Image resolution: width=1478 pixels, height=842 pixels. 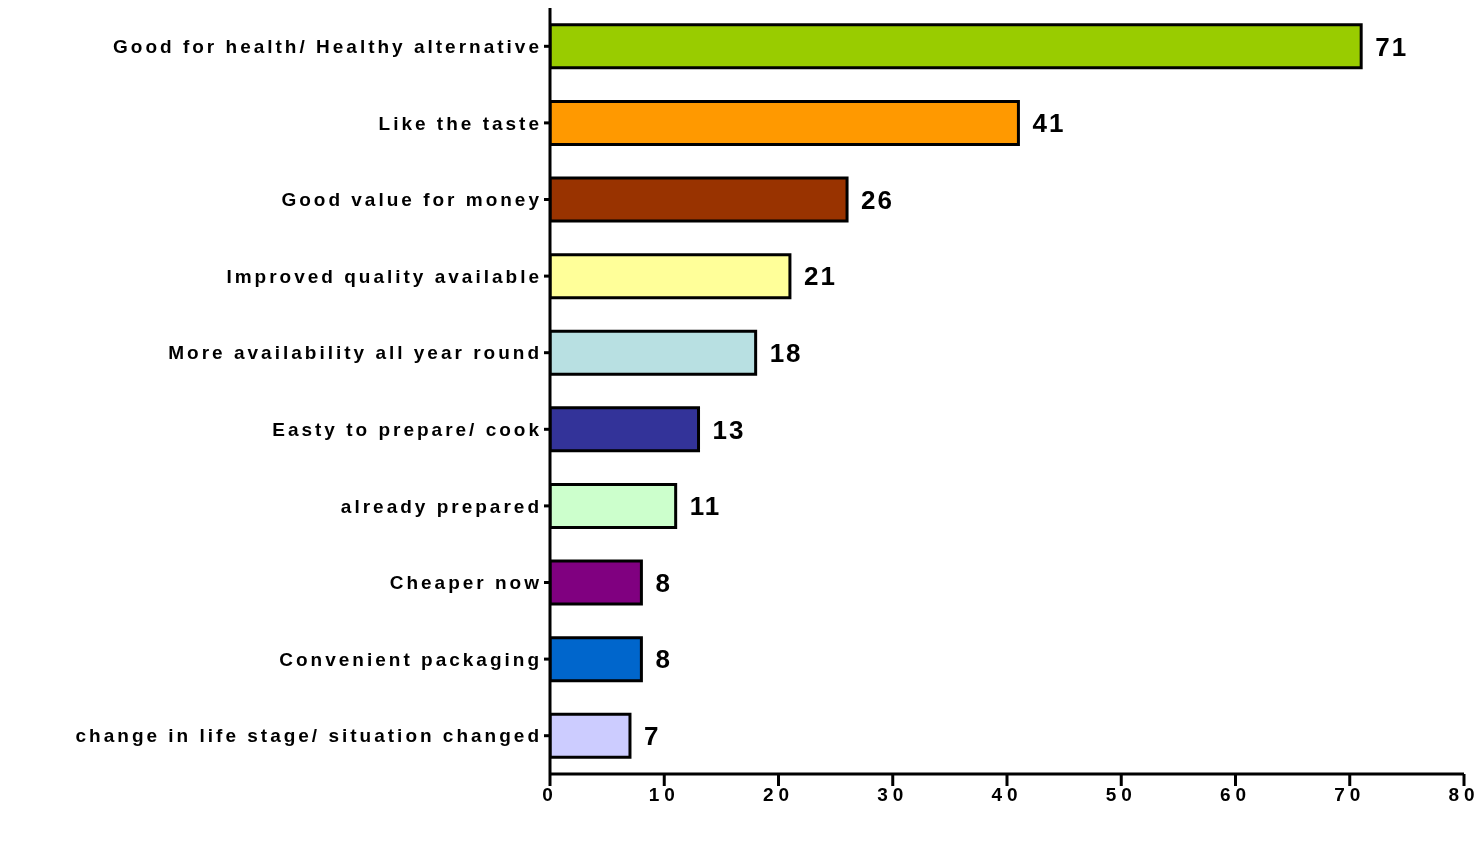 What do you see at coordinates (877, 199) in the screenshot?
I see `data-label: 26` at bounding box center [877, 199].